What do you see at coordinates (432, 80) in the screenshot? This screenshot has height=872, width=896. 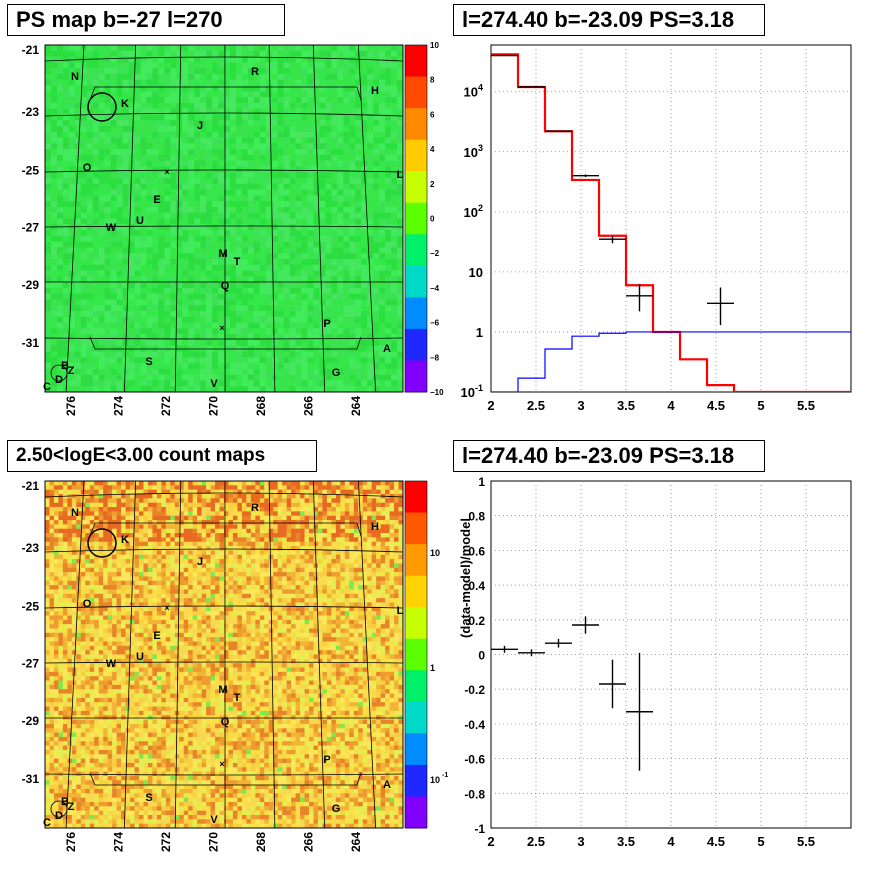 I see `colorbar-label: 8` at bounding box center [432, 80].